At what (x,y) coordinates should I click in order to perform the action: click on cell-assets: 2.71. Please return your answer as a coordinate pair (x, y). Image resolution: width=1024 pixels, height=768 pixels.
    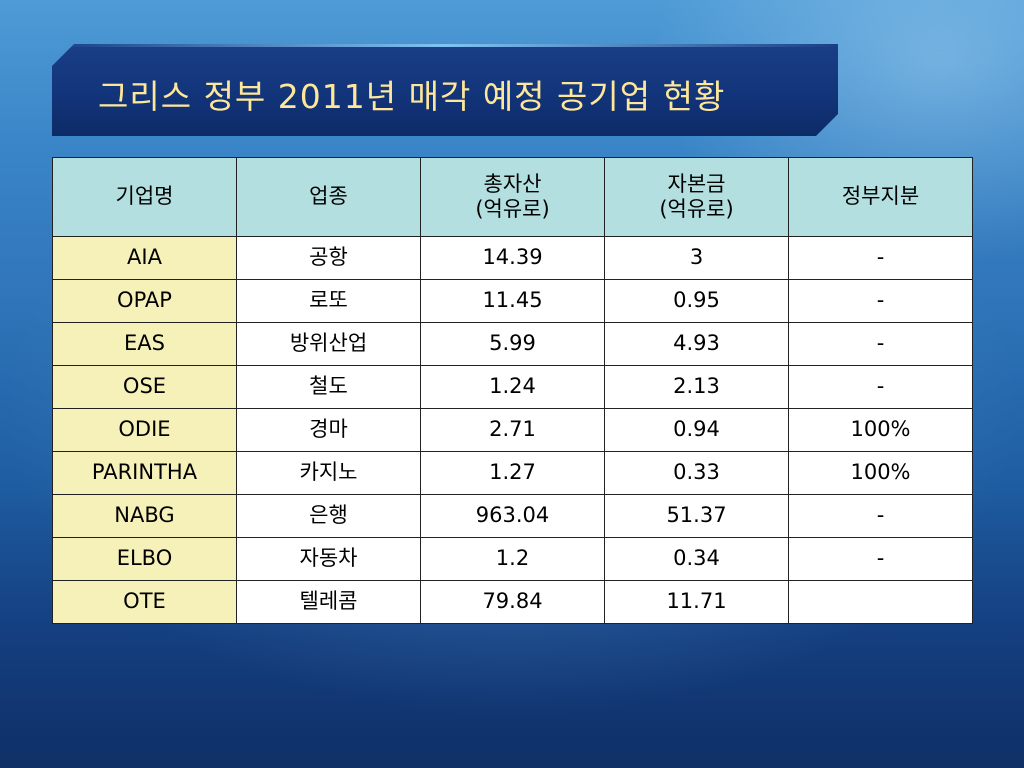
    Looking at the image, I should click on (512, 430).